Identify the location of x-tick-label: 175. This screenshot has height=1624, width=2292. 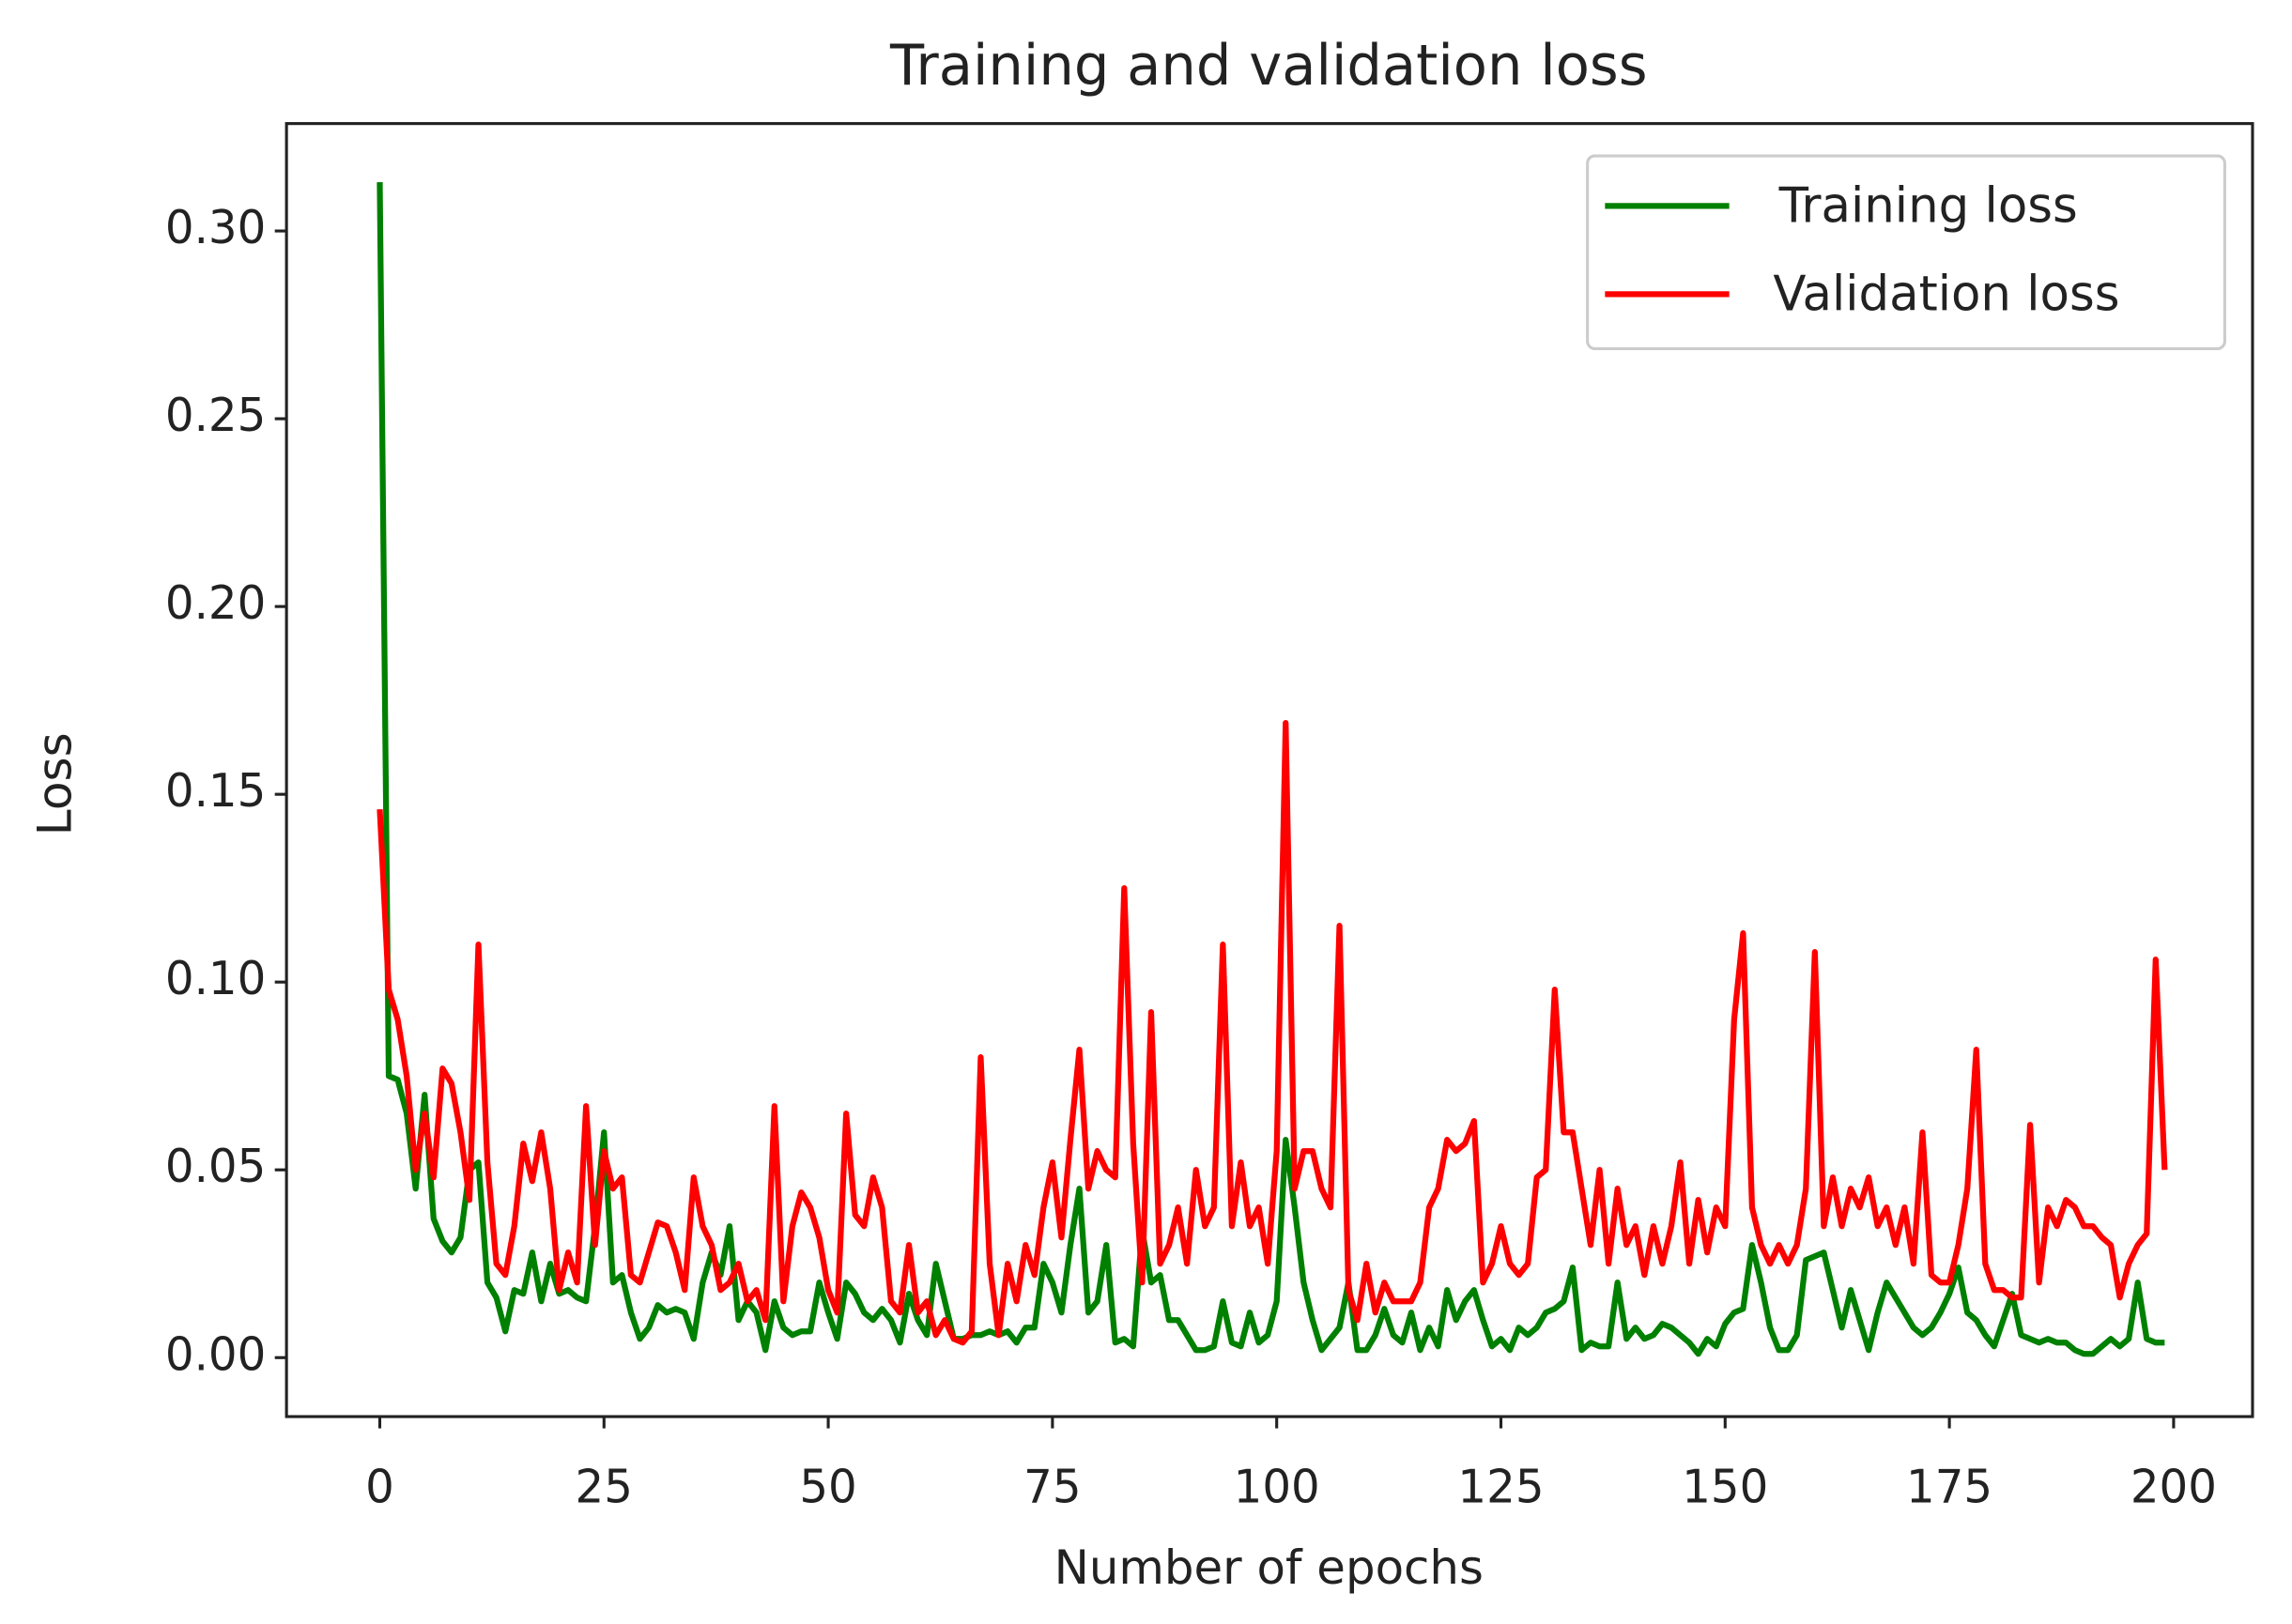
(1949, 1487).